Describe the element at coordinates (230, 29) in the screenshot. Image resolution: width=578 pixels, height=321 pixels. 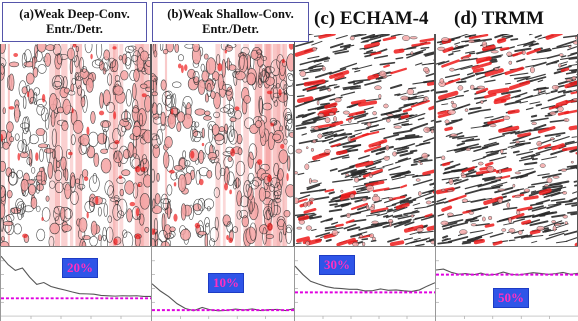
I see `panel-b-label-line2: Entr./Detr.` at that location.